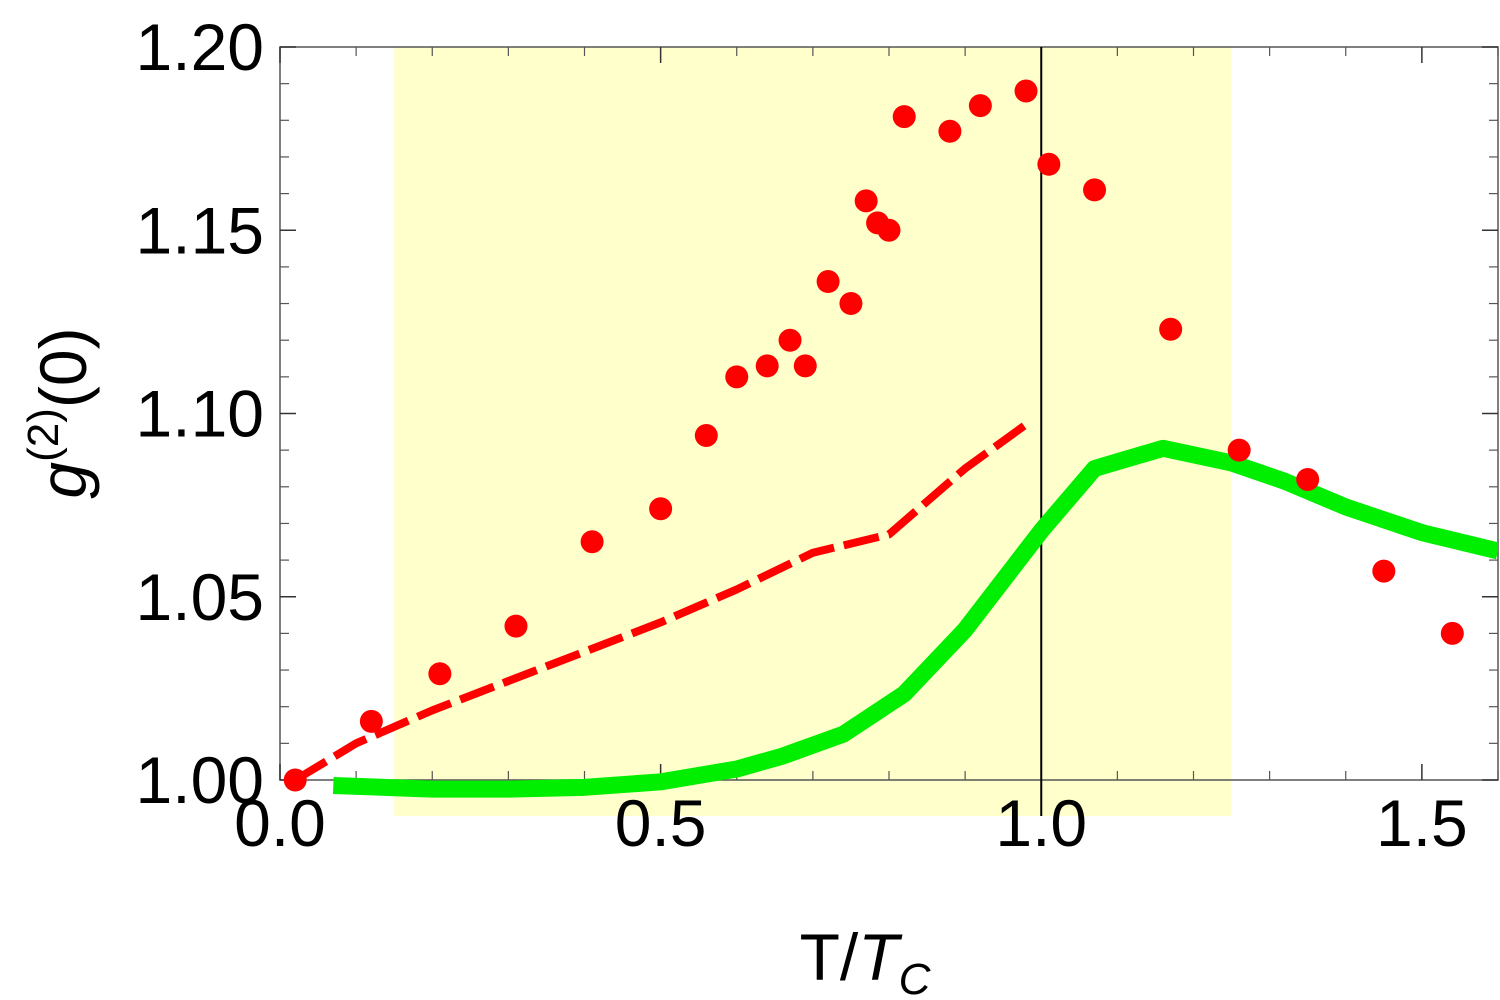 The height and width of the screenshot is (1000, 1500). I want to click on x-tick-label: 1.0, so click(1041, 823).